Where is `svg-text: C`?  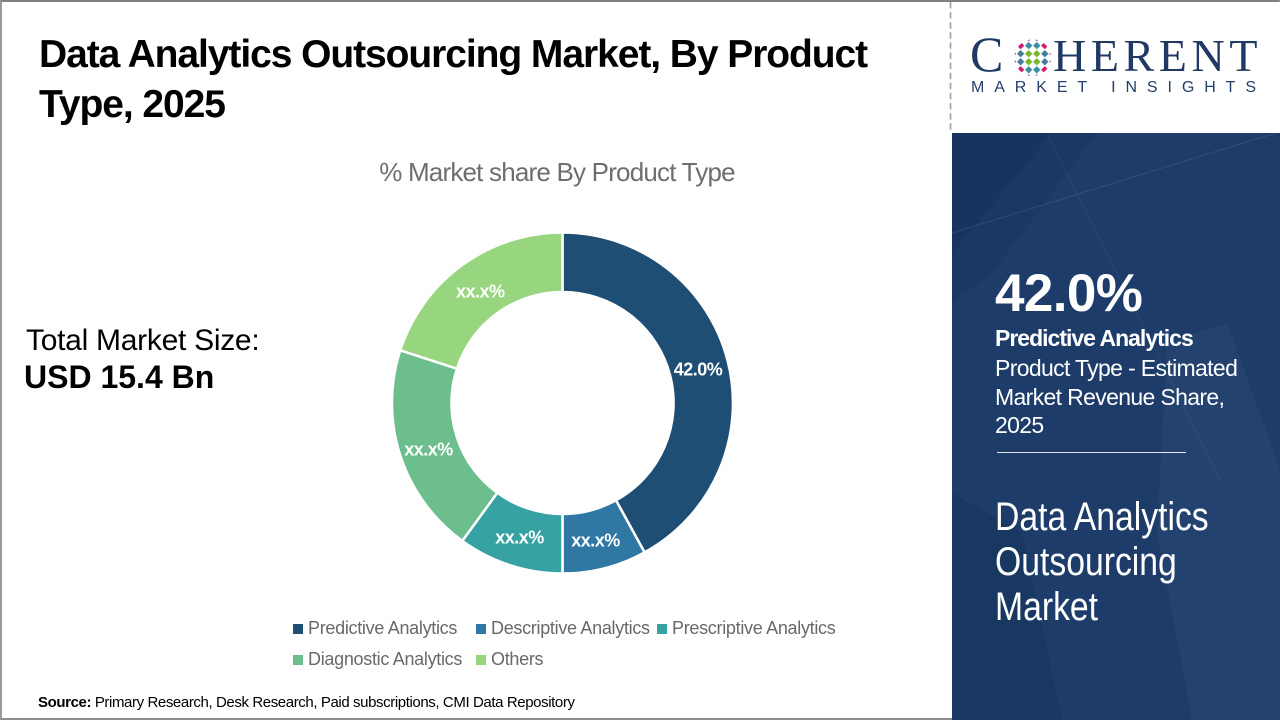 svg-text: C is located at coordinates (986, 54).